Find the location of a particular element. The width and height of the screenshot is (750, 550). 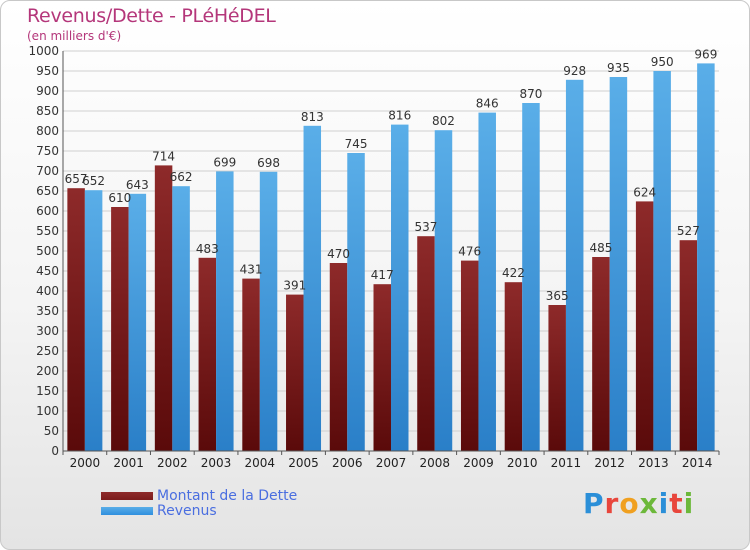

x-tick-label: 2001 is located at coordinates (128, 463).